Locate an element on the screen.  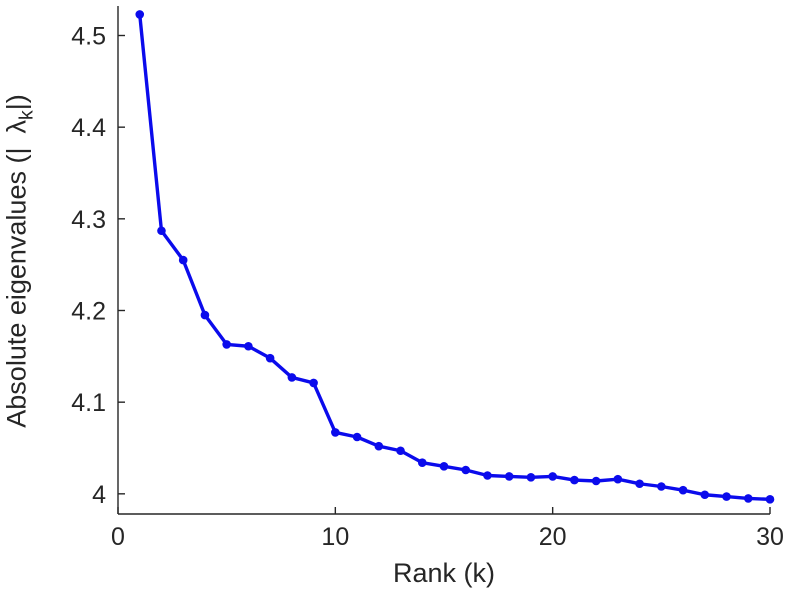
x-tick-label: 30 is located at coordinates (770, 537).